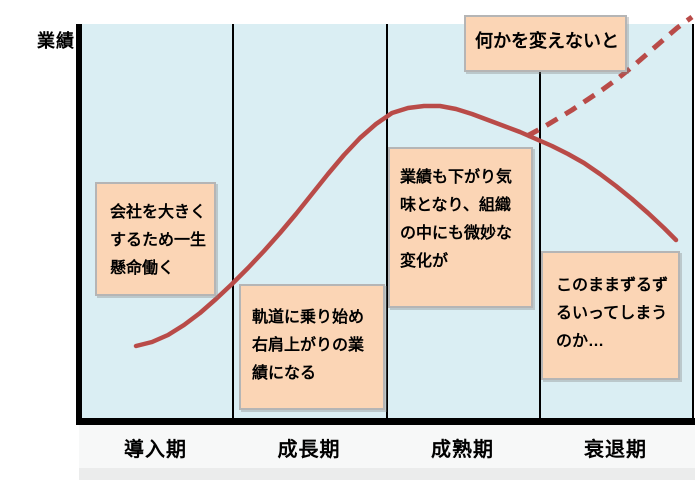  I want to click on callout-need-change: 何かを変えないと, so click(545, 43).